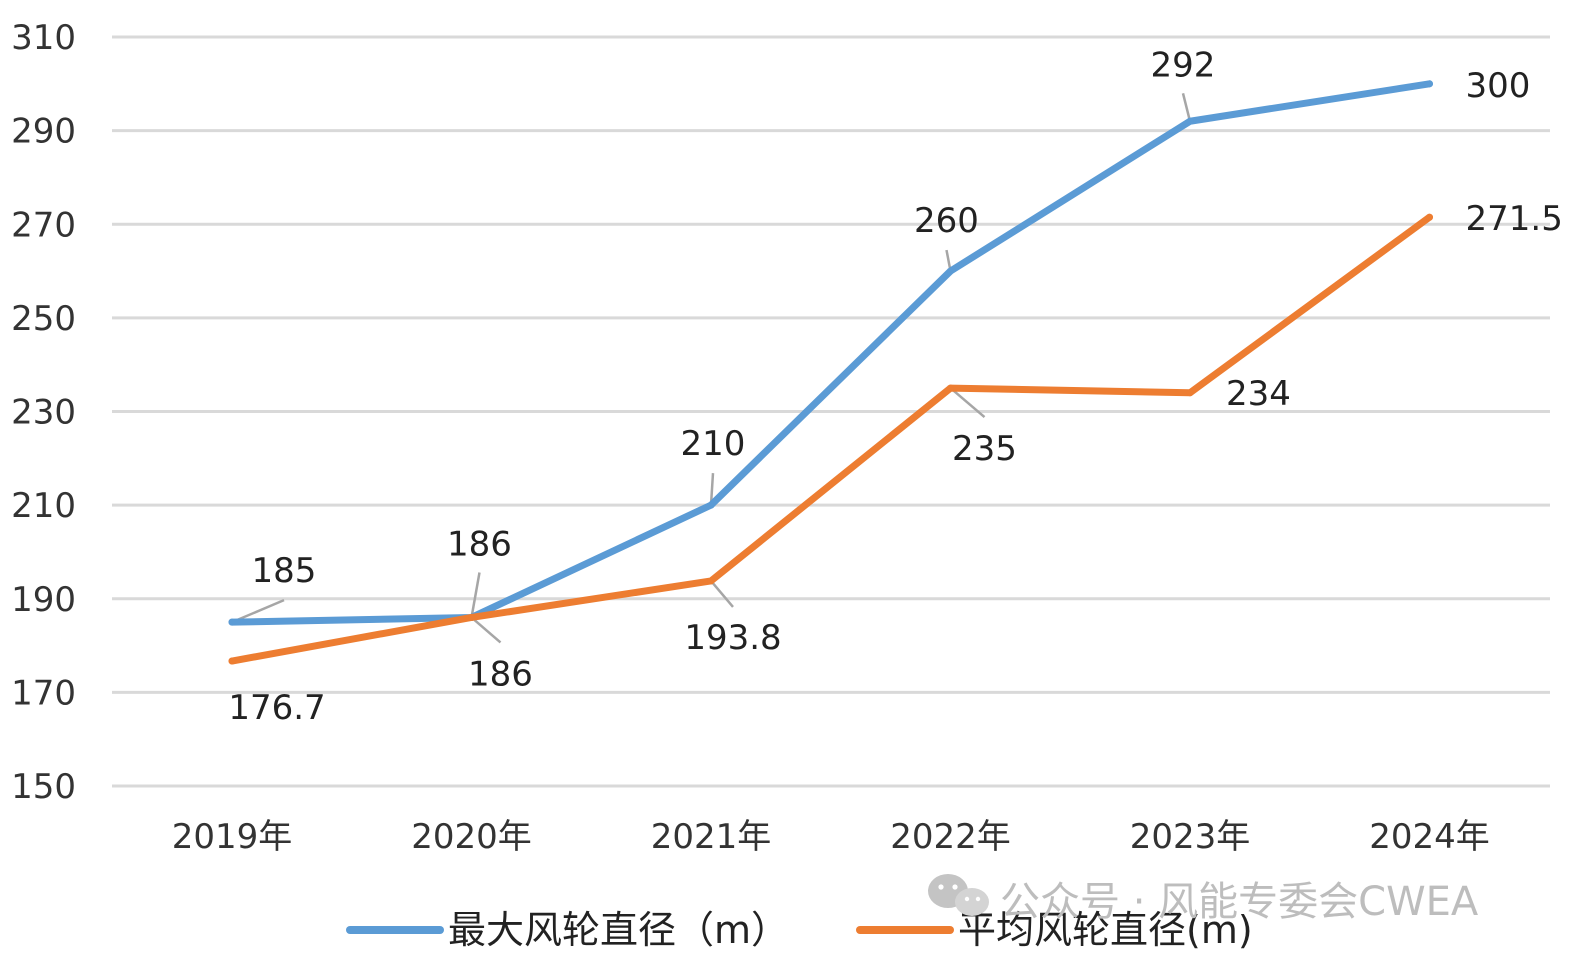 This screenshot has width=1586, height=974. What do you see at coordinates (1258, 394) in the screenshot?
I see `data-label: 234` at bounding box center [1258, 394].